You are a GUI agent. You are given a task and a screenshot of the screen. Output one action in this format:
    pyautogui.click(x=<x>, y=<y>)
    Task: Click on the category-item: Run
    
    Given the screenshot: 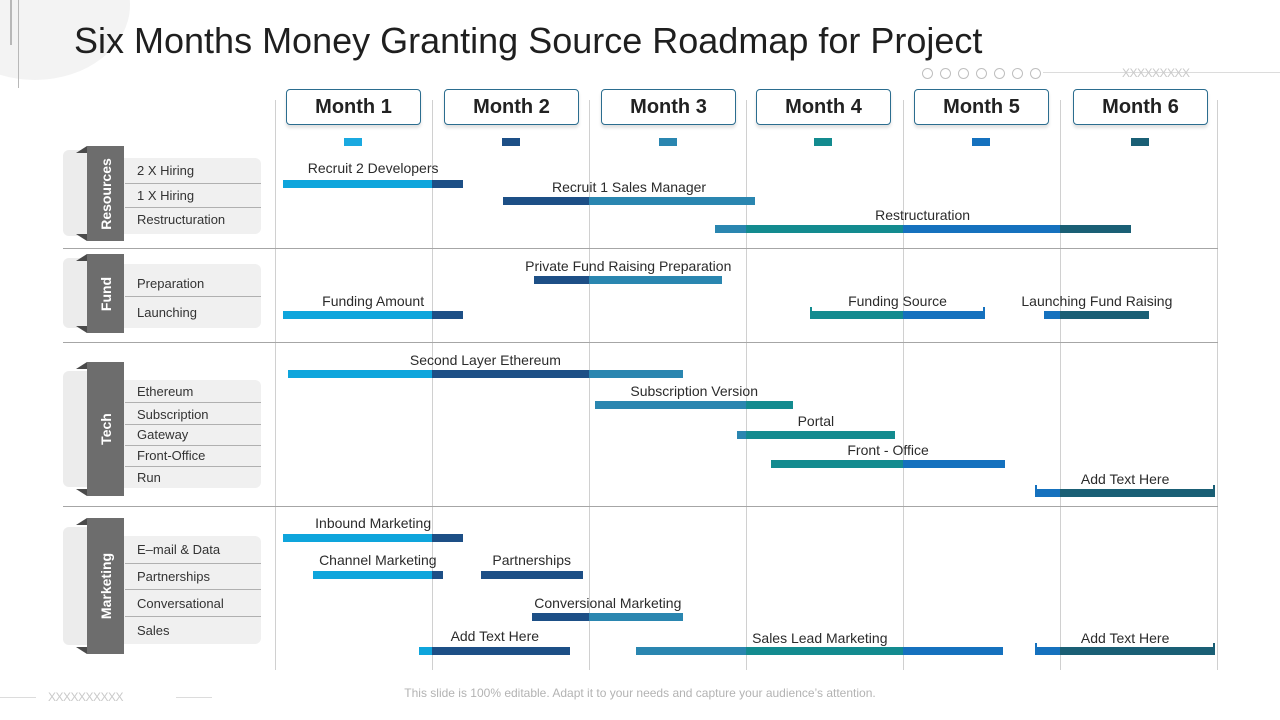 What is the action you would take?
    pyautogui.click(x=149, y=477)
    